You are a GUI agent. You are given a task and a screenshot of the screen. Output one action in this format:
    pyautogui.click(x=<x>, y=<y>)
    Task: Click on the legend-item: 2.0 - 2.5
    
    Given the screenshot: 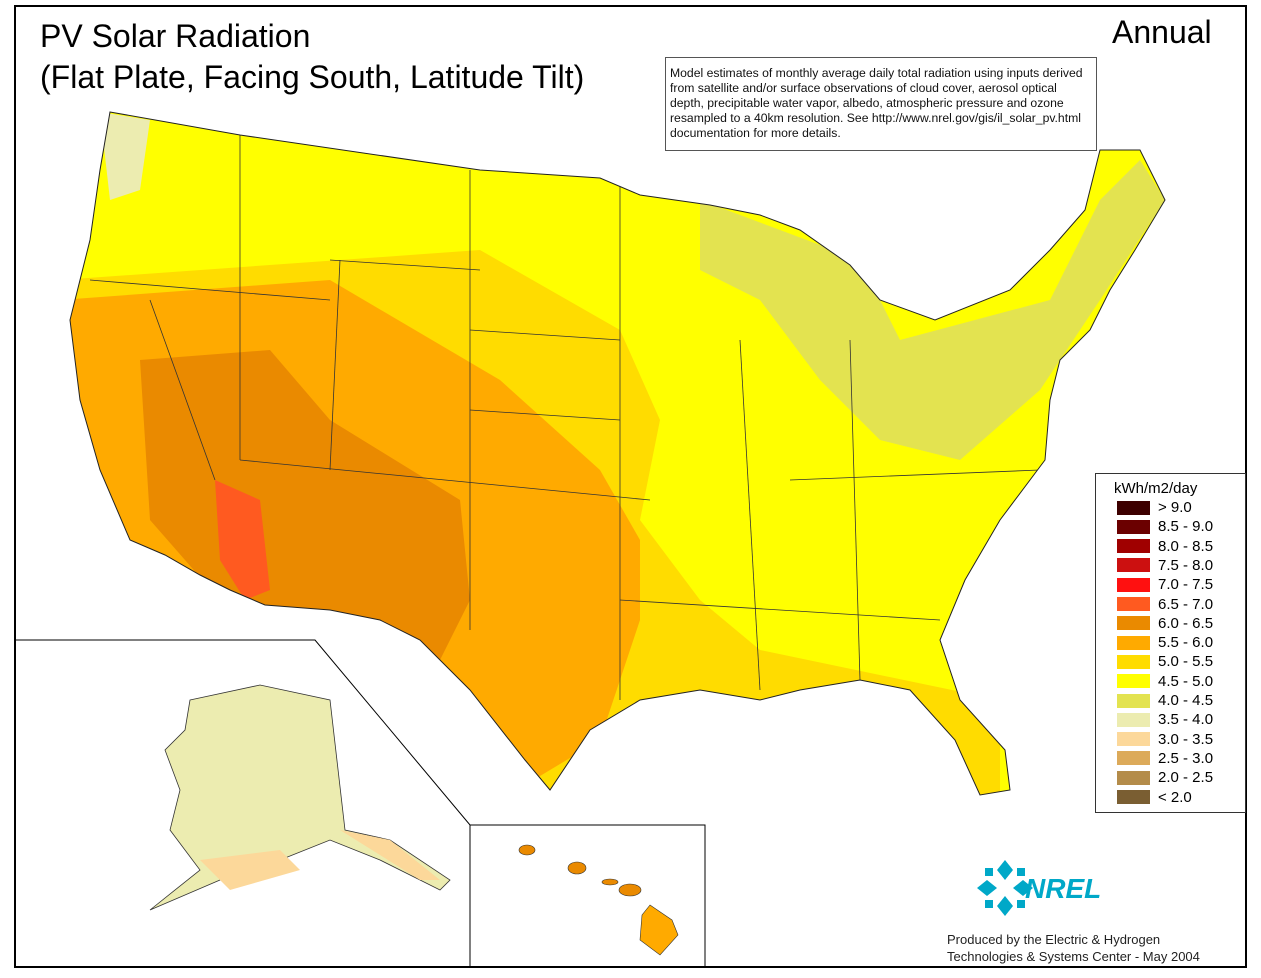 What is the action you would take?
    pyautogui.click(x=1165, y=777)
    